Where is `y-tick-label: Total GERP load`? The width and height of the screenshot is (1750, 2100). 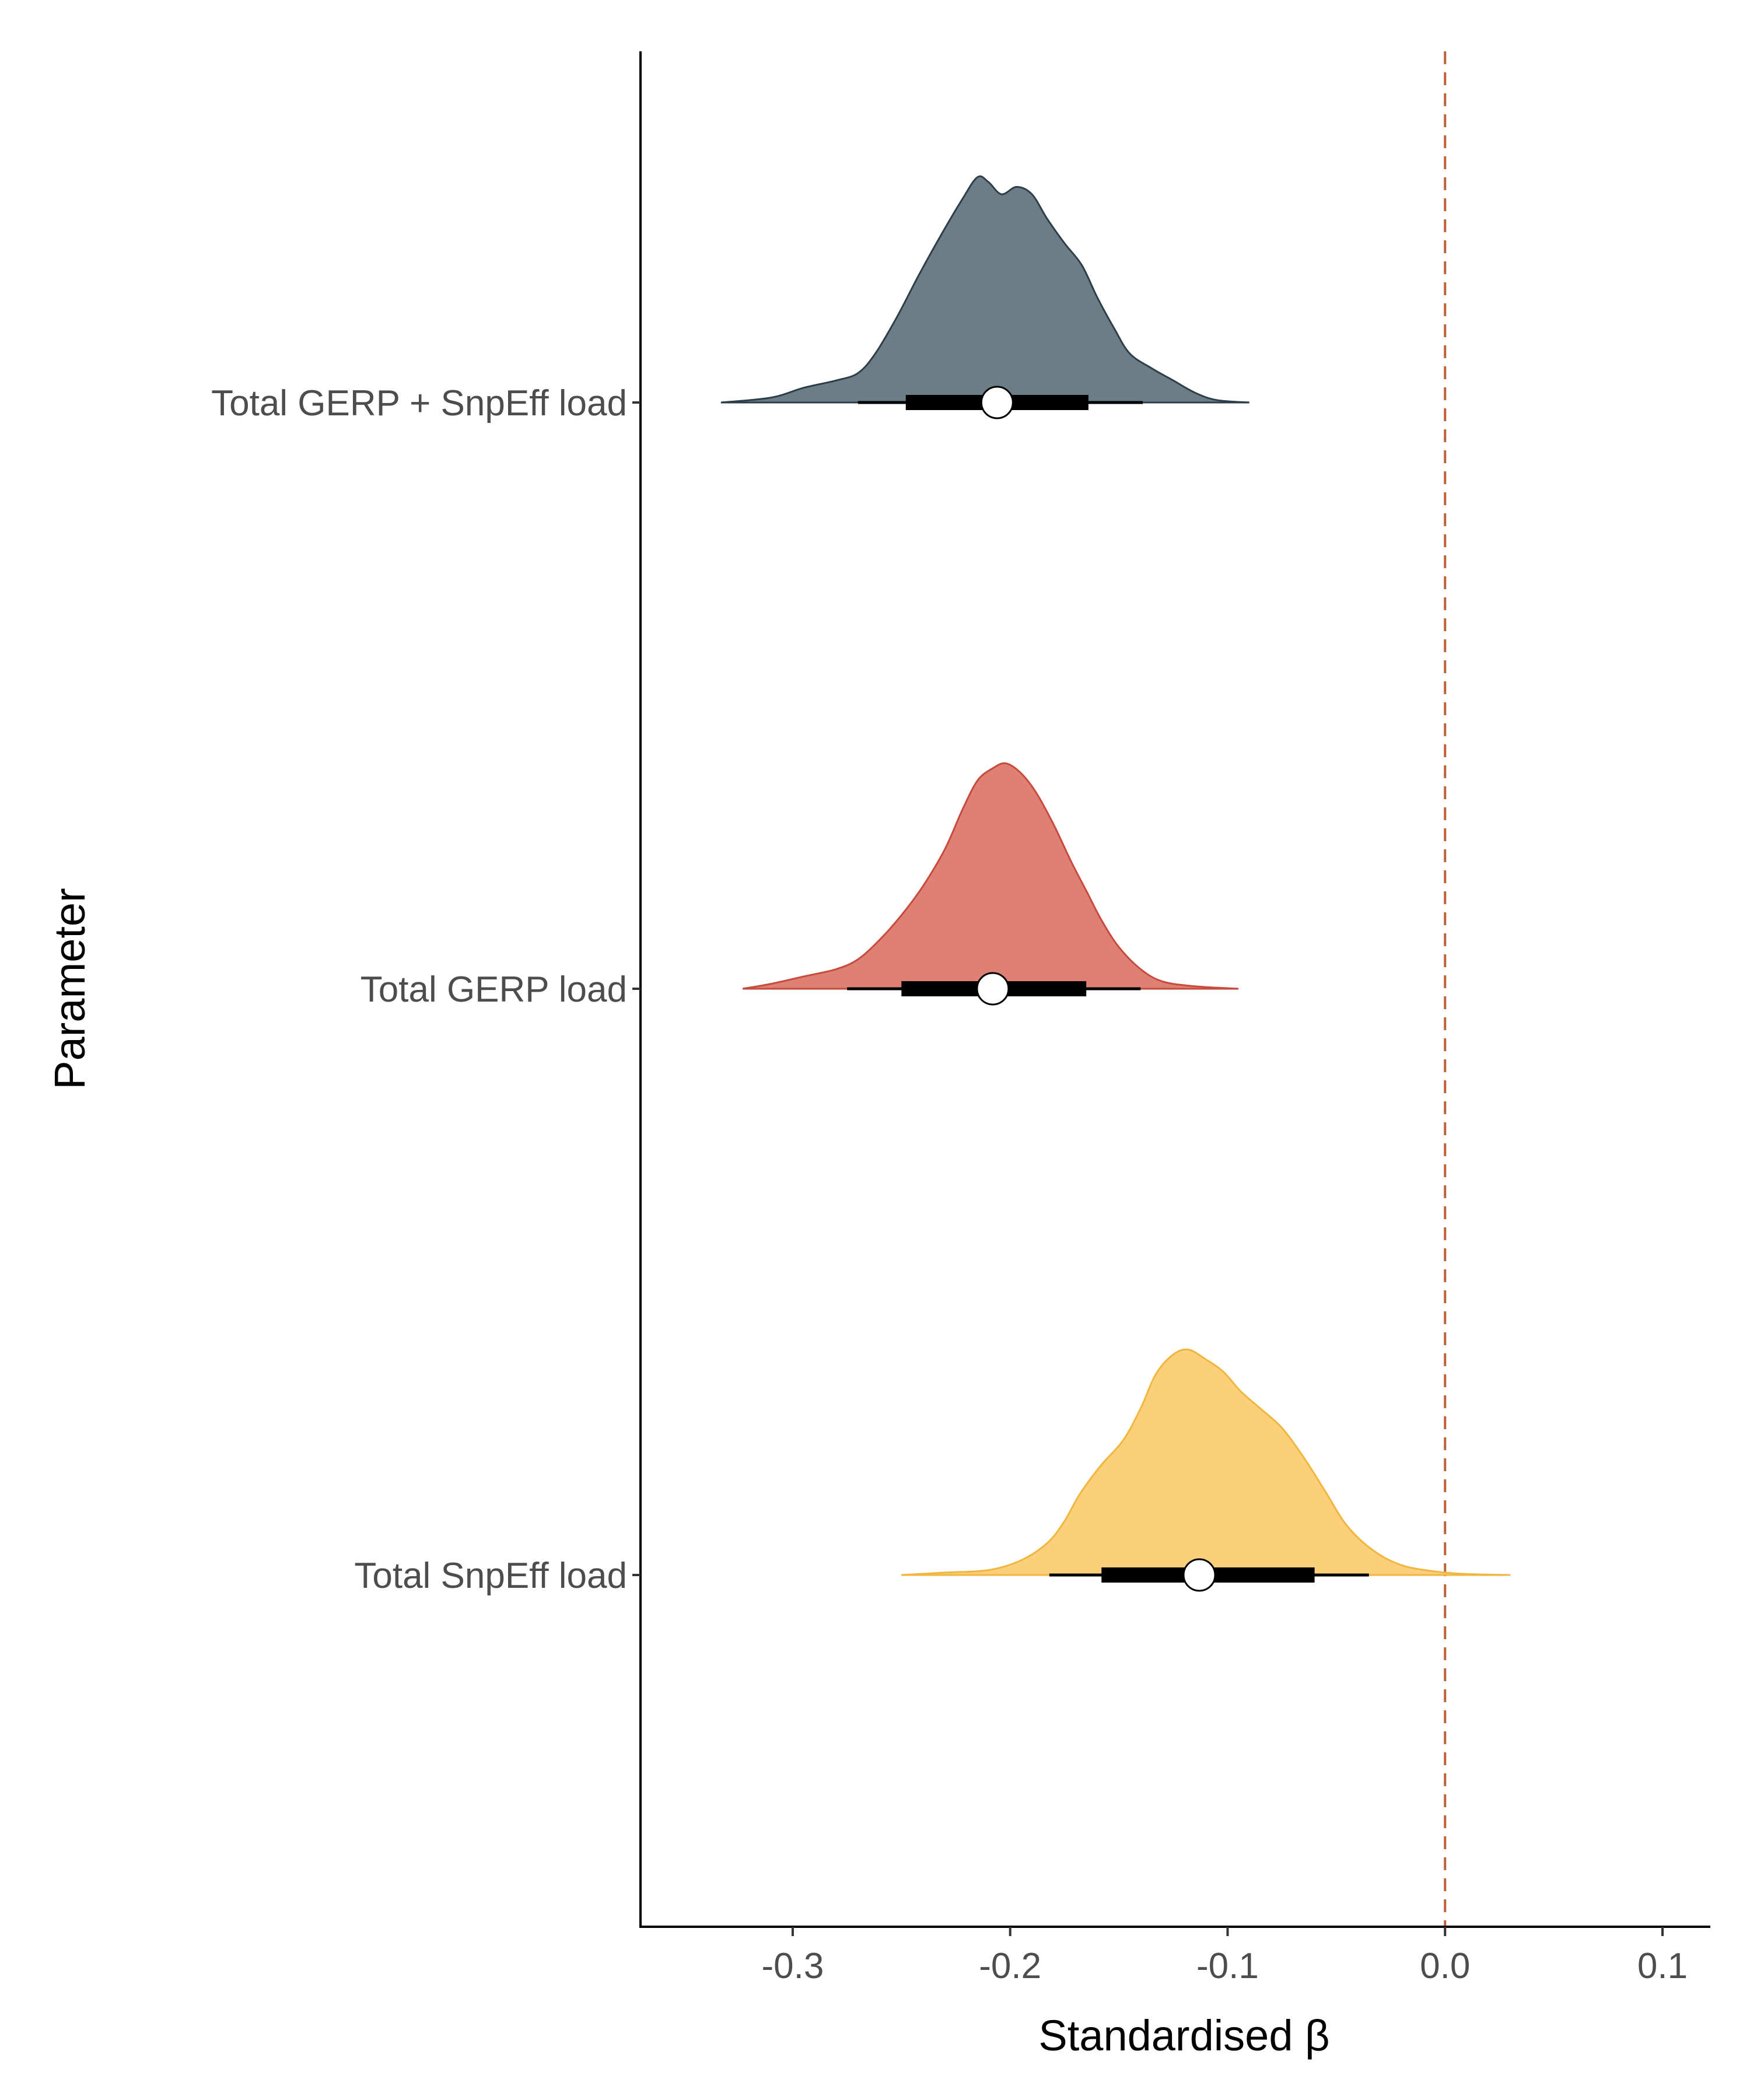 y-tick-label: Total GERP load is located at coordinates (494, 990).